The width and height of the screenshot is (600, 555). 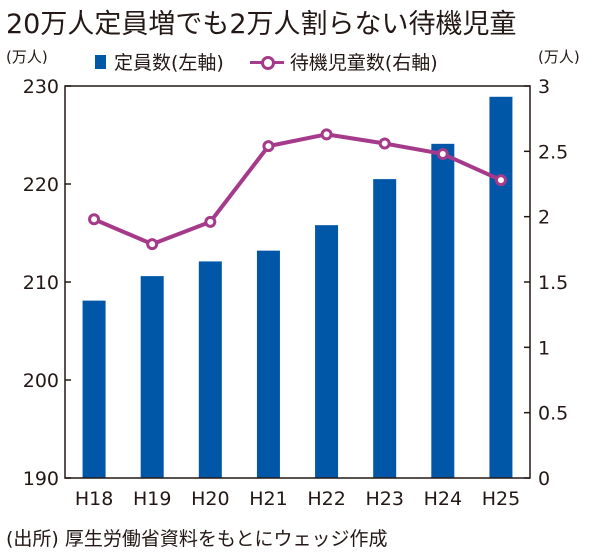 I want to click on bar-H25, so click(x=501, y=287).